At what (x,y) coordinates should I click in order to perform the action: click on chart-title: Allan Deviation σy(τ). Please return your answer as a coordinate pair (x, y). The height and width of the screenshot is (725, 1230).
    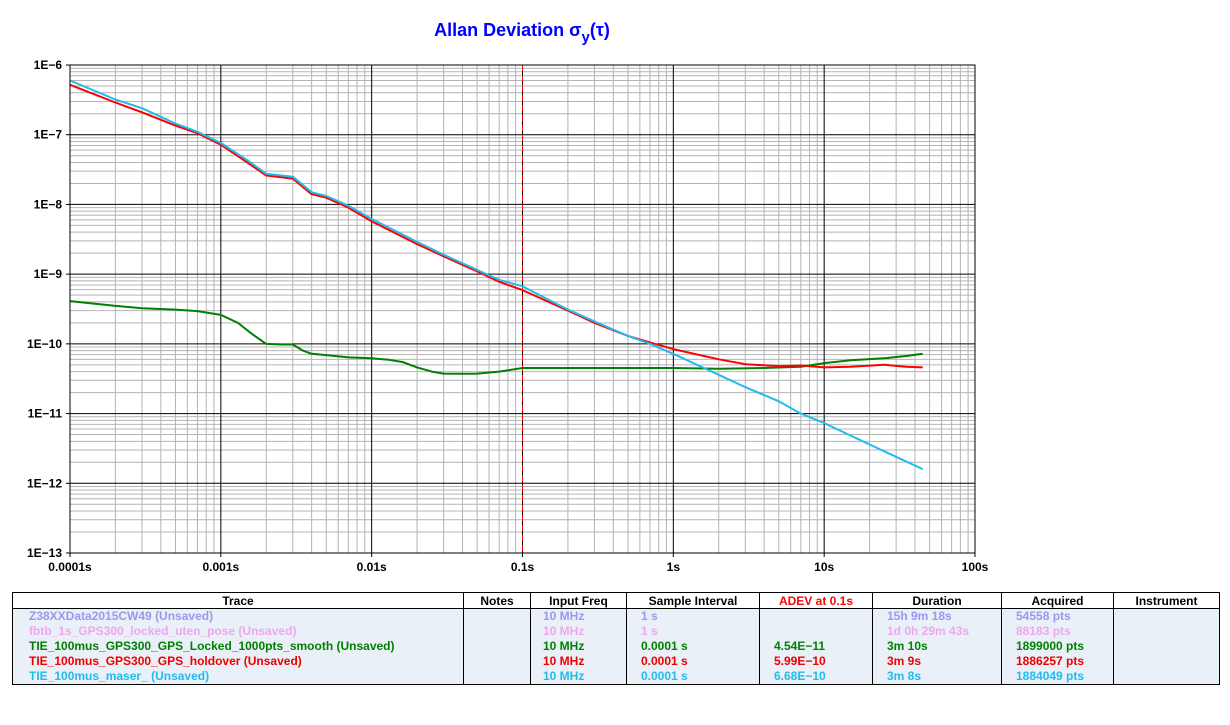
    Looking at the image, I should click on (522, 33).